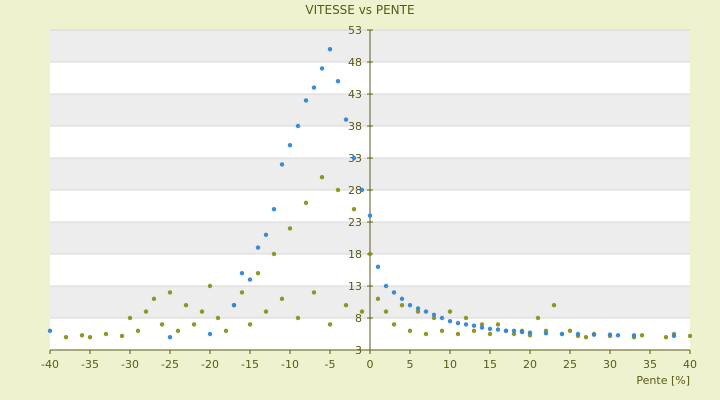  I want to click on x-tick-label: -15, so click(250, 364).